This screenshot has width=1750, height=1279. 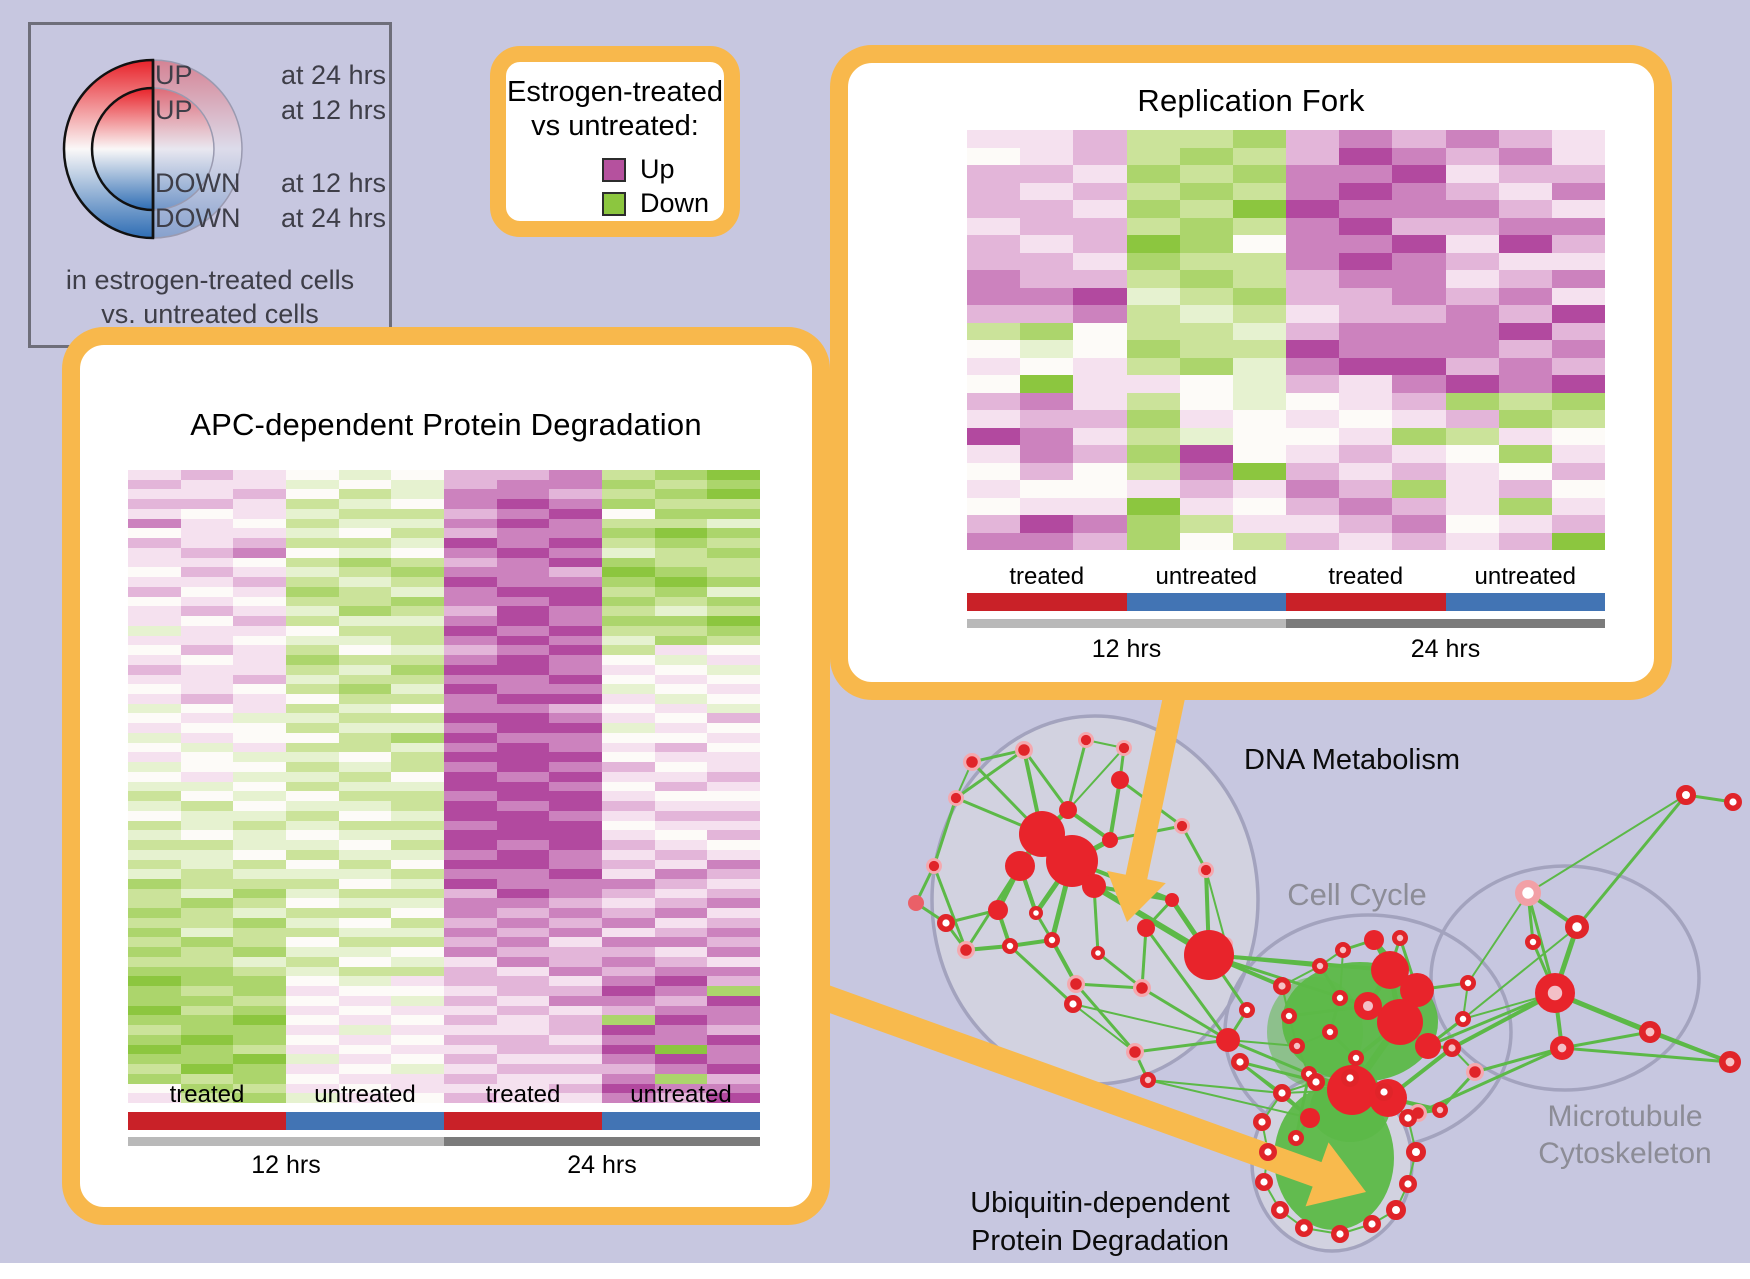 What do you see at coordinates (638, 169) in the screenshot?
I see `legend-row-up: Up` at bounding box center [638, 169].